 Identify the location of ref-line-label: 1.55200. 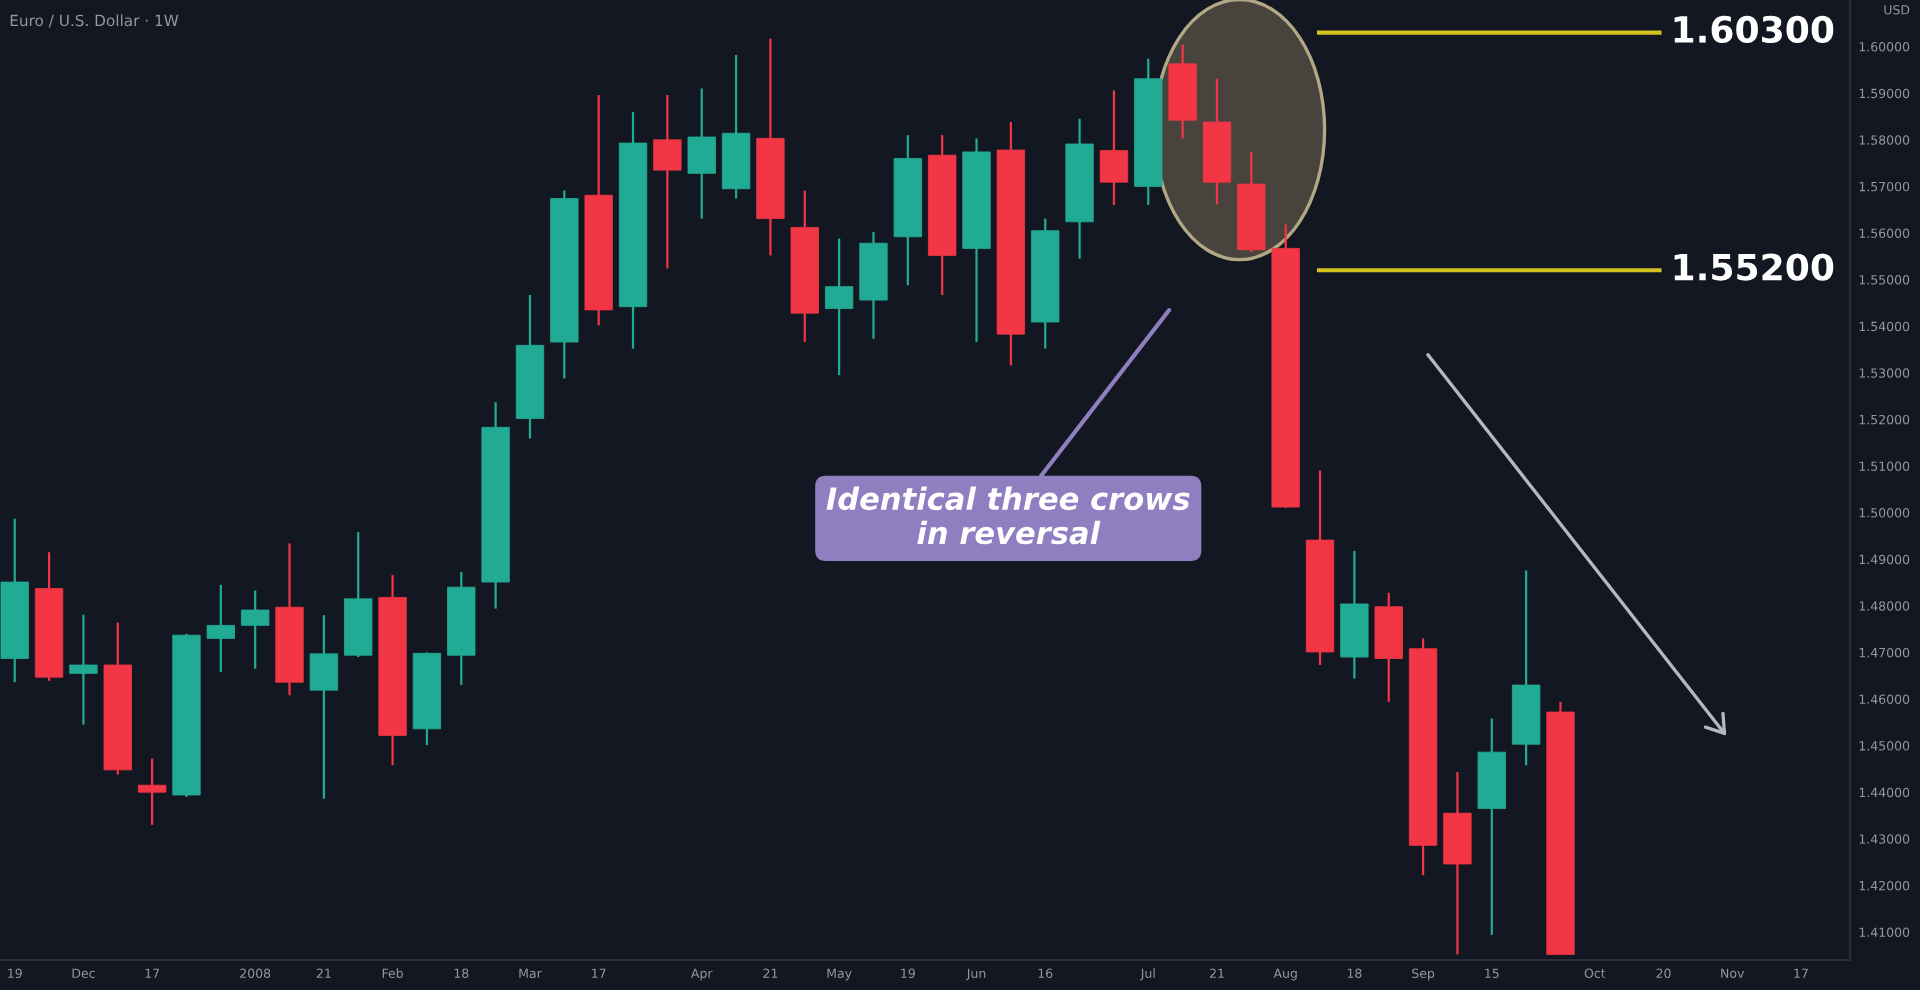
(1754, 267).